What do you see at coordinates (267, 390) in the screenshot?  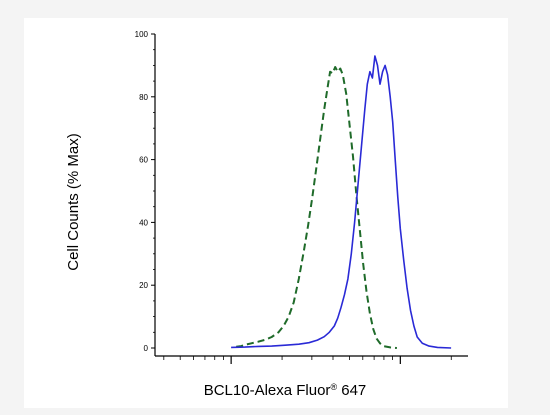 I see `x-axis-label-main: BCL10-Alexa Fluor` at bounding box center [267, 390].